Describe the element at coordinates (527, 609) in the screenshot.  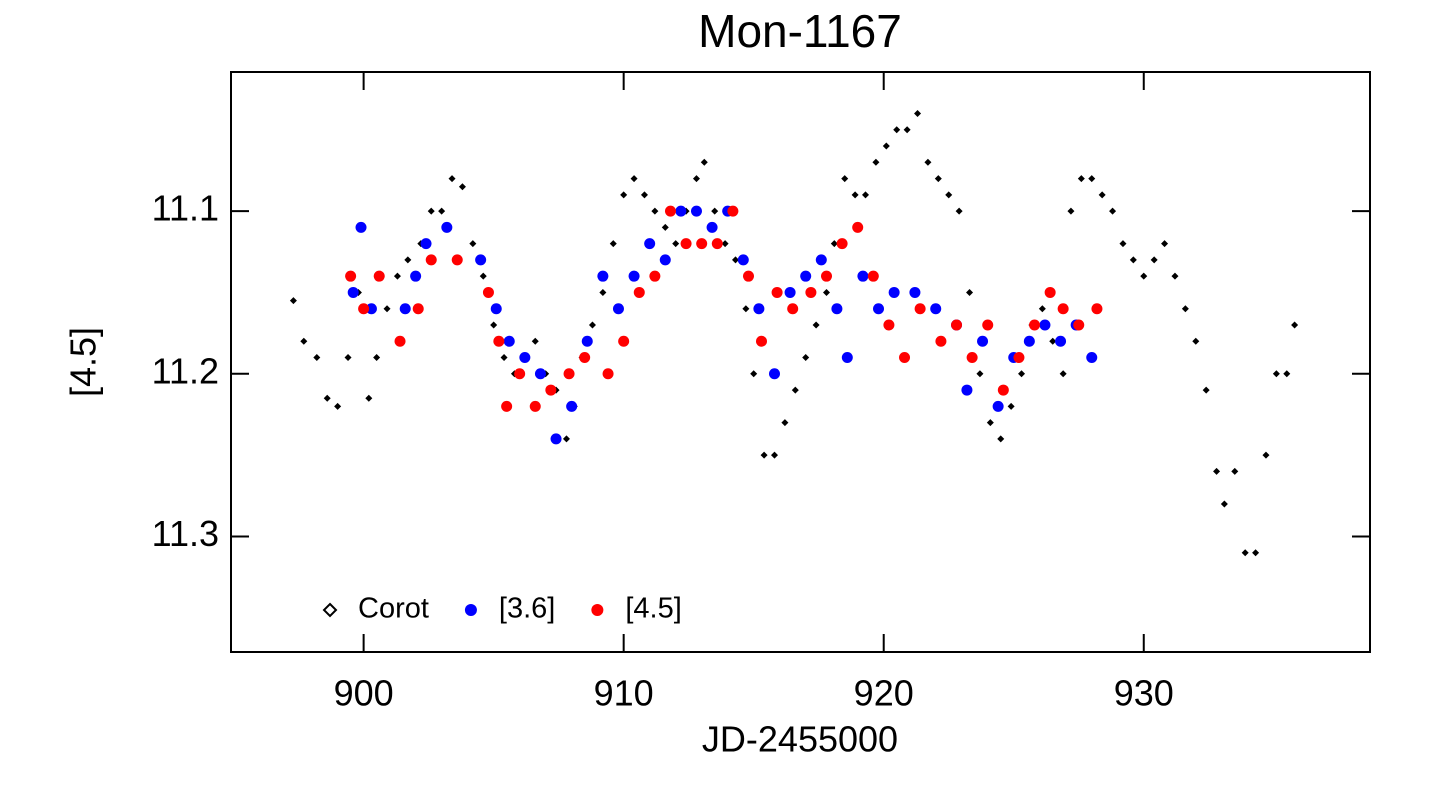
I see `legend-label: [3.6]` at that location.